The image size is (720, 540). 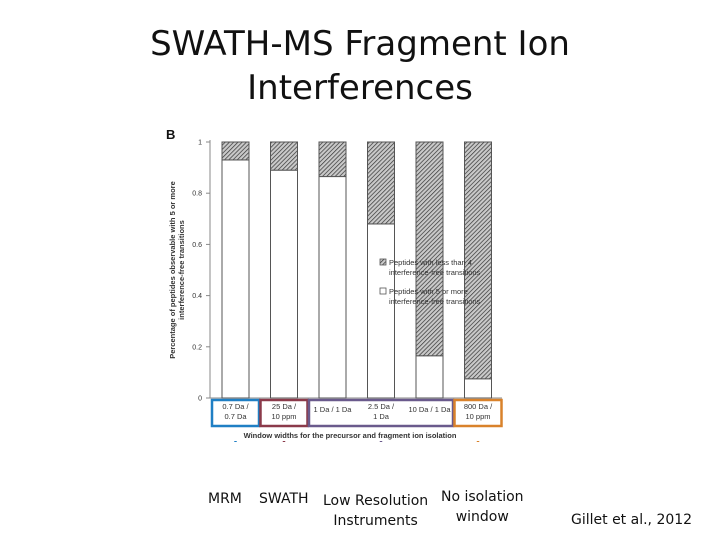 I want to click on panel-label: B, so click(x=170, y=134).